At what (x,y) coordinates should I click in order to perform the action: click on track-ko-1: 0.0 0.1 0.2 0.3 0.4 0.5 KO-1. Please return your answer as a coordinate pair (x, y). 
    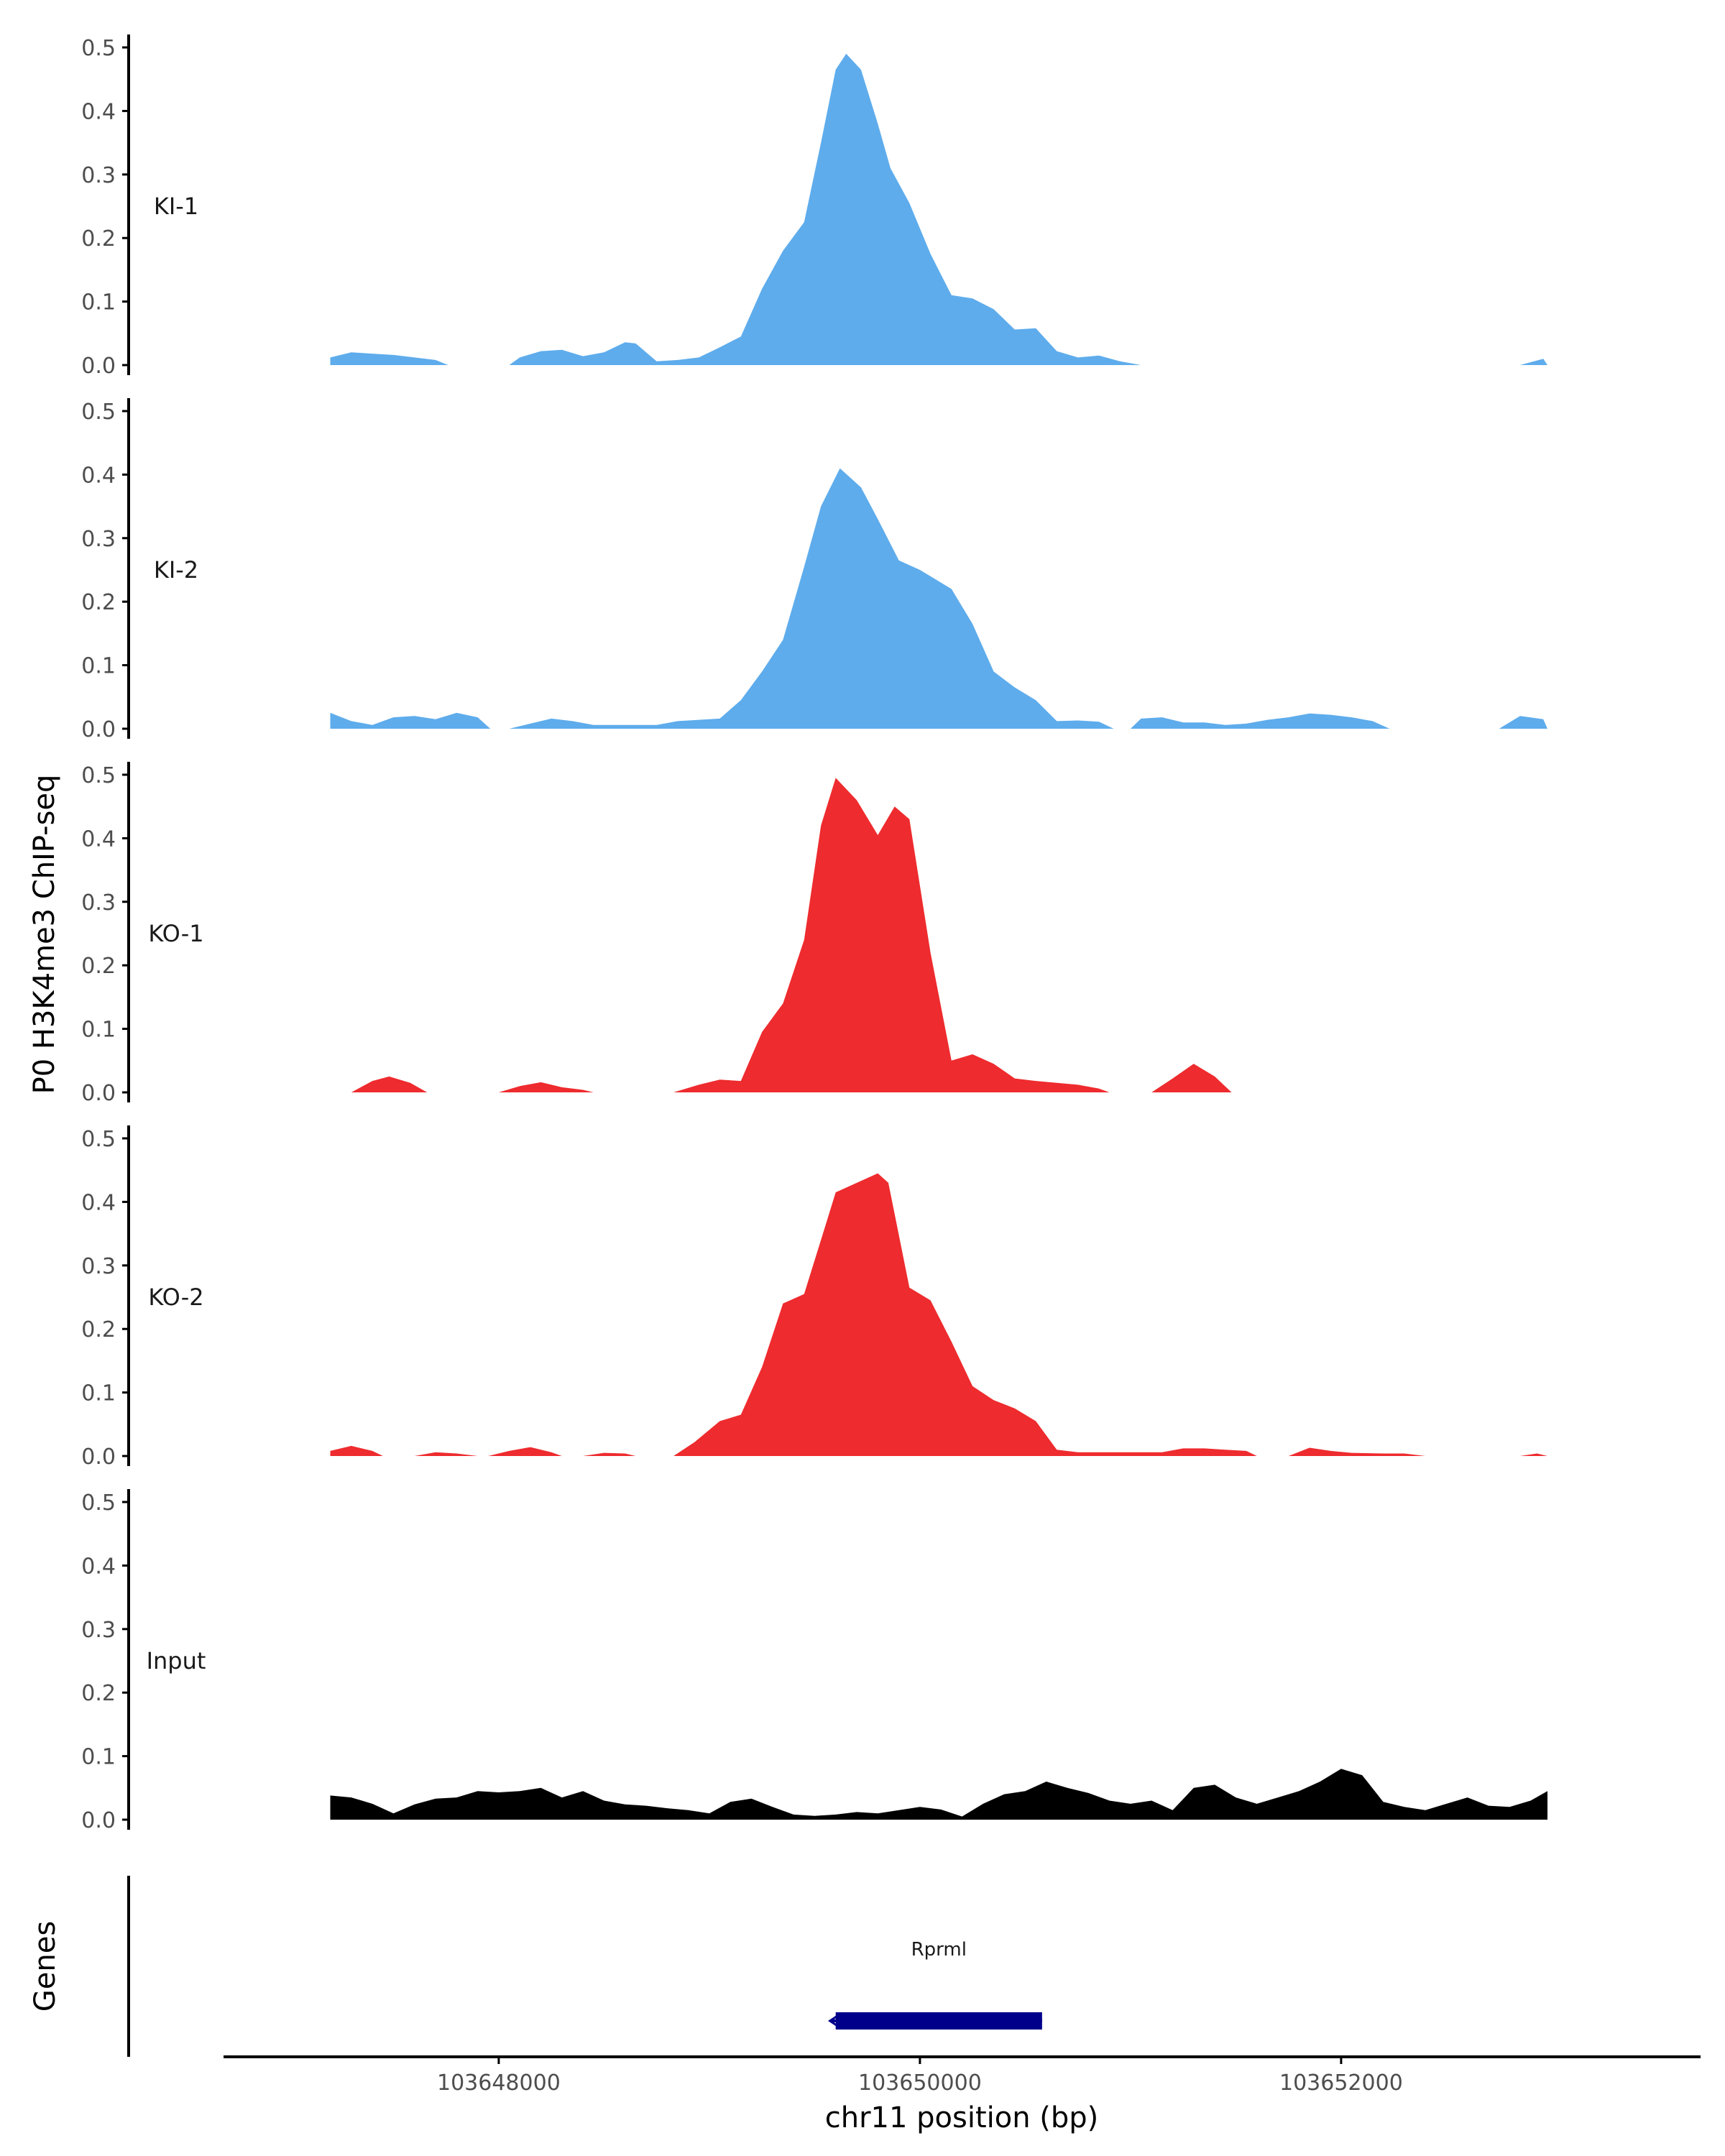
    Looking at the image, I should click on (656, 934).